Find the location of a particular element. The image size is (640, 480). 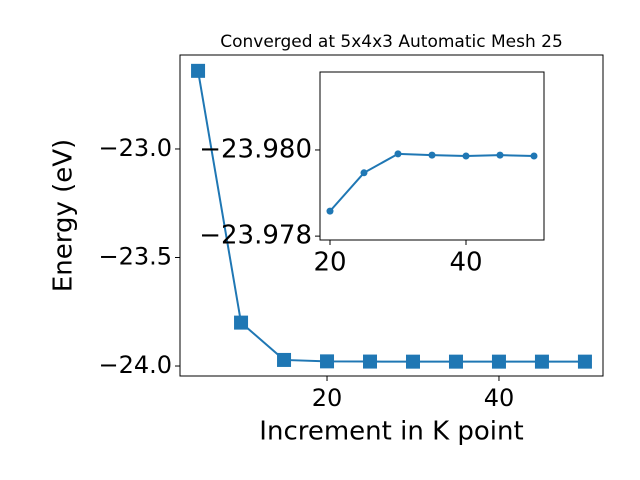

axes-frame is located at coordinates (432, 156).